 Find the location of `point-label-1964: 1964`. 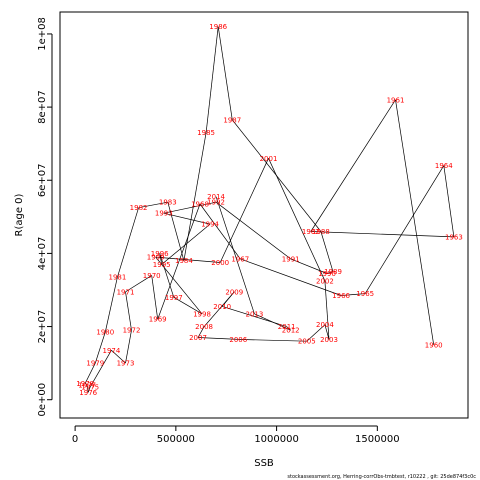

point-label-1964: 1964 is located at coordinates (444, 166).